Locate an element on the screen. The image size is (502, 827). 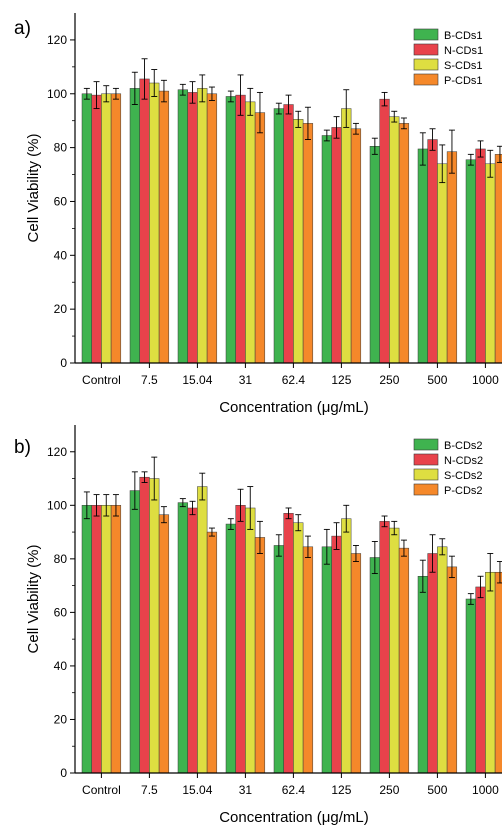
legend-label: S-CDs1 is located at coordinates (463, 66).